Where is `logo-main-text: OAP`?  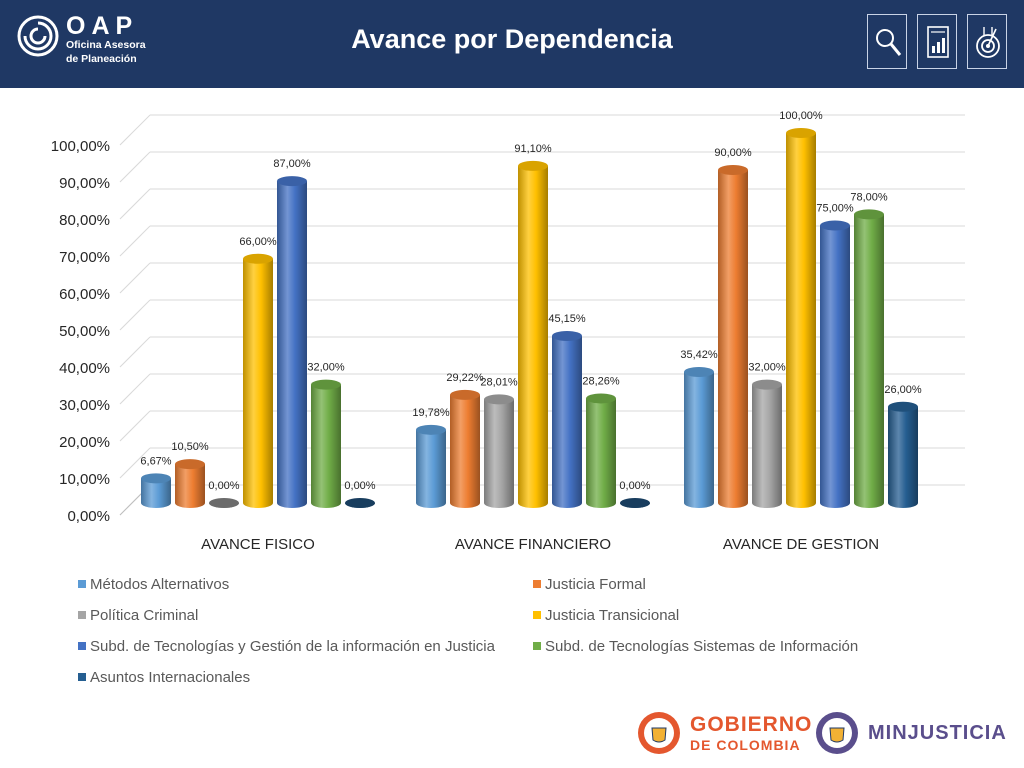
logo-main-text: OAP is located at coordinates (102, 26).